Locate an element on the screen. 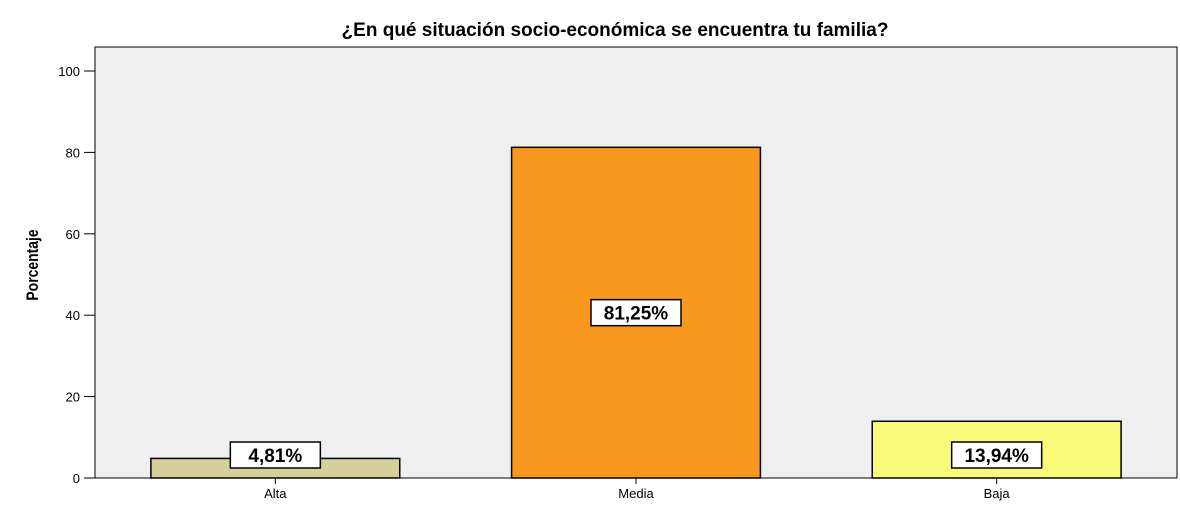  data-label-text: 13,94% is located at coordinates (996, 456).